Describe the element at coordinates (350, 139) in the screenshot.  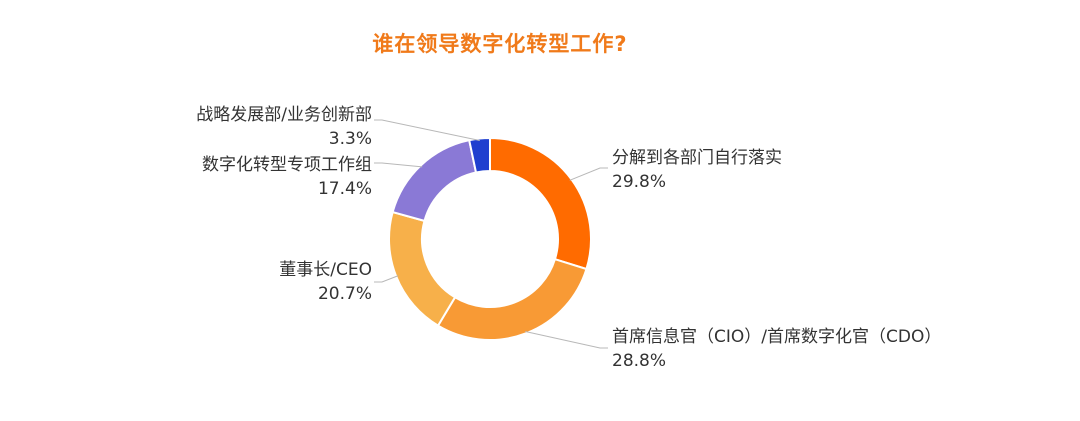
I see `slice-value: 3.3%` at that location.